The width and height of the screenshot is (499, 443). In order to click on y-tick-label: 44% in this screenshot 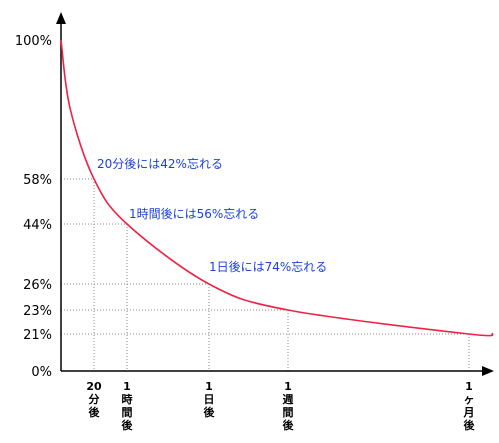, I will do `click(37, 225)`.